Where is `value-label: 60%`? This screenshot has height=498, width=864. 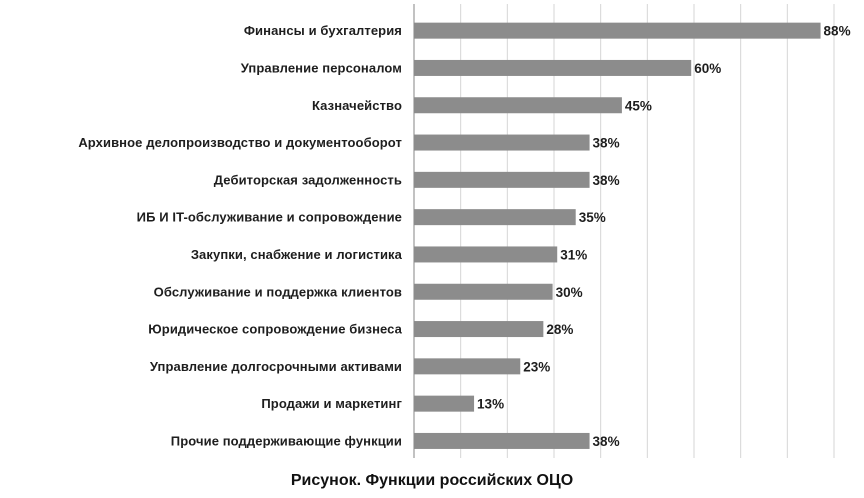 value-label: 60% is located at coordinates (707, 68).